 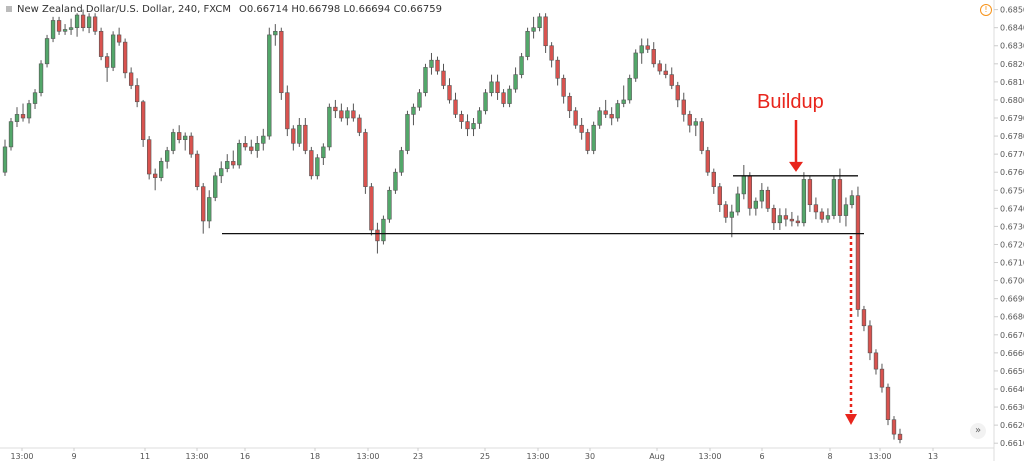 I want to click on y-tick-label: 0.66600, so click(x=1012, y=353).